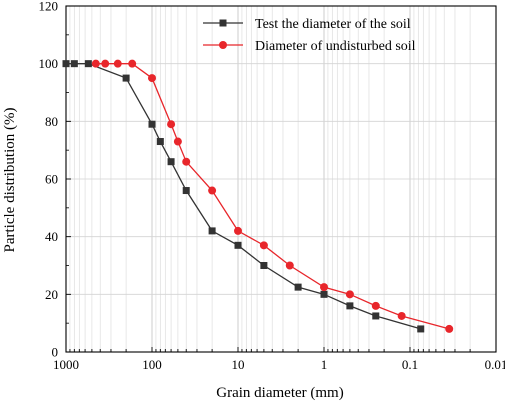 Image resolution: width=505 pixels, height=406 pixels. What do you see at coordinates (495, 364) in the screenshot?
I see `x-tick-label: 0.01` at bounding box center [495, 364].